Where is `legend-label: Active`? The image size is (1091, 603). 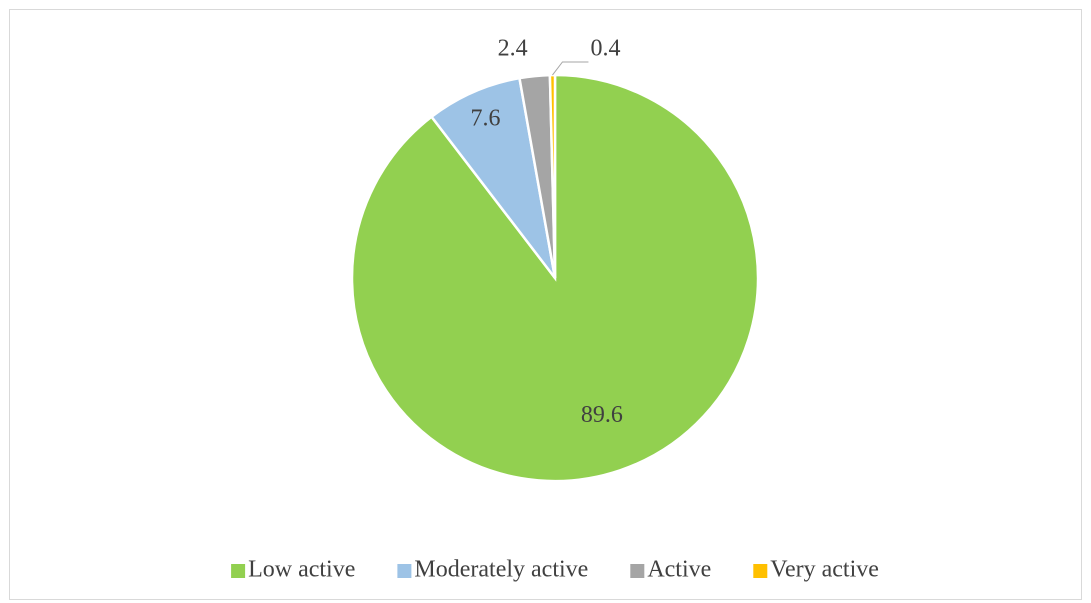 legend-label: Active is located at coordinates (679, 570).